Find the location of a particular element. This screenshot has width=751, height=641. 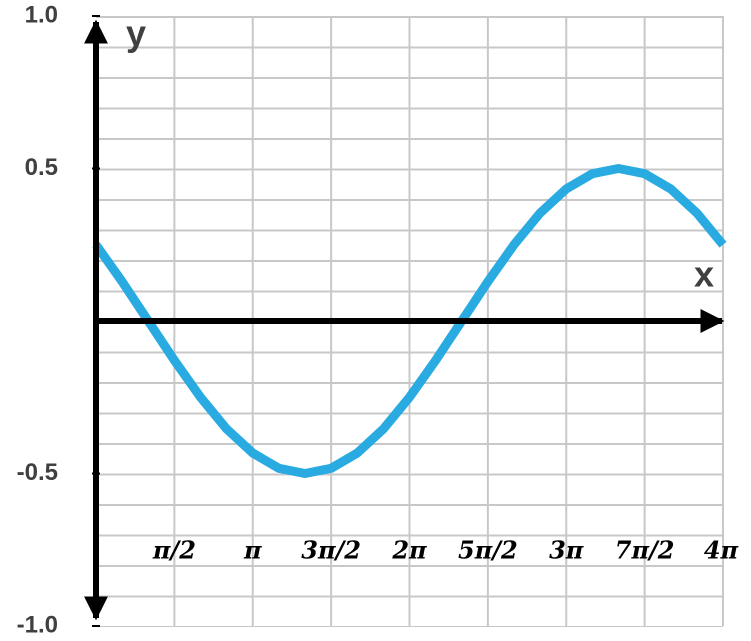

x-tick-label: 3π/2 is located at coordinates (331, 550).